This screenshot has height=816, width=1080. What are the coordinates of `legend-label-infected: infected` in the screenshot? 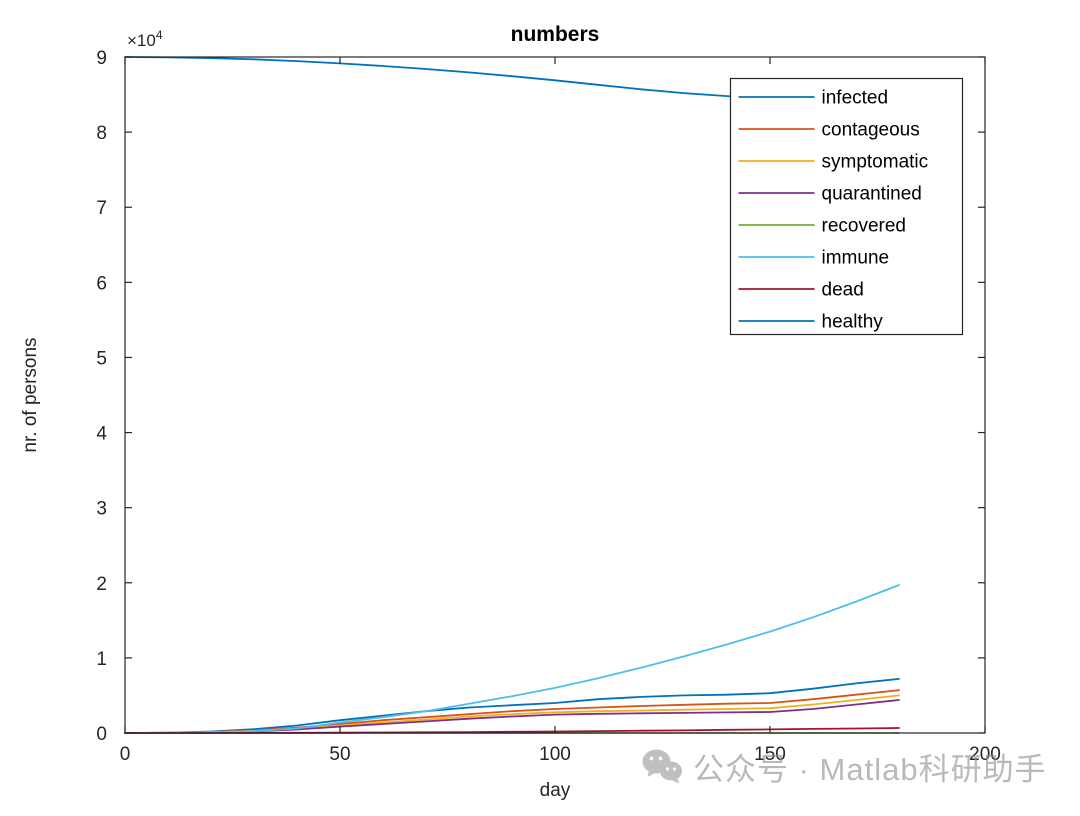 It's located at (855, 98).